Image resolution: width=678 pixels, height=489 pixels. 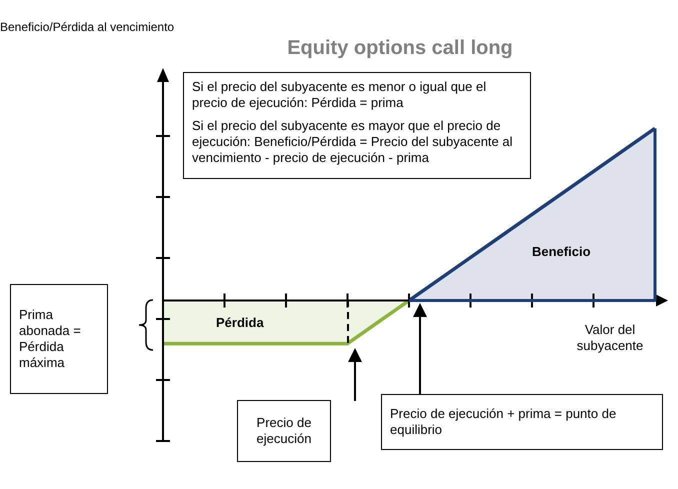 I want to click on text: Precio de ejecución, so click(x=284, y=431).